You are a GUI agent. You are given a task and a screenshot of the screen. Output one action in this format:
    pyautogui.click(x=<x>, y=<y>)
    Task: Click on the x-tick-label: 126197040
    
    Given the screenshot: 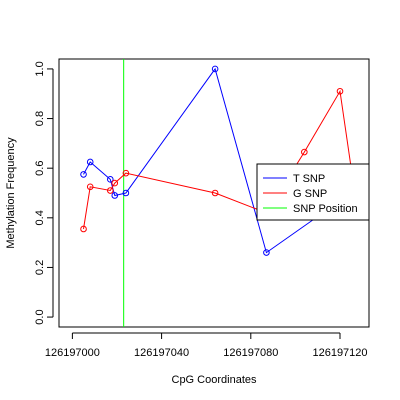 What is the action you would take?
    pyautogui.click(x=161, y=353)
    